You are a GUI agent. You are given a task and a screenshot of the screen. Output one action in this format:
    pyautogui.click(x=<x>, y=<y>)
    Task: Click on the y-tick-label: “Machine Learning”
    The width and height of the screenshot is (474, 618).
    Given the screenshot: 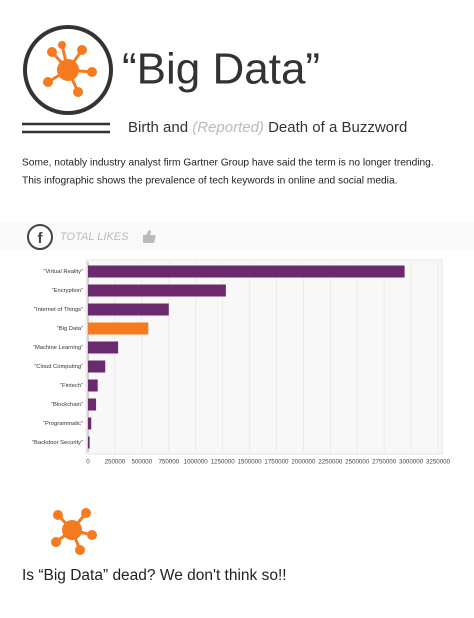 What is the action you would take?
    pyautogui.click(x=58, y=348)
    